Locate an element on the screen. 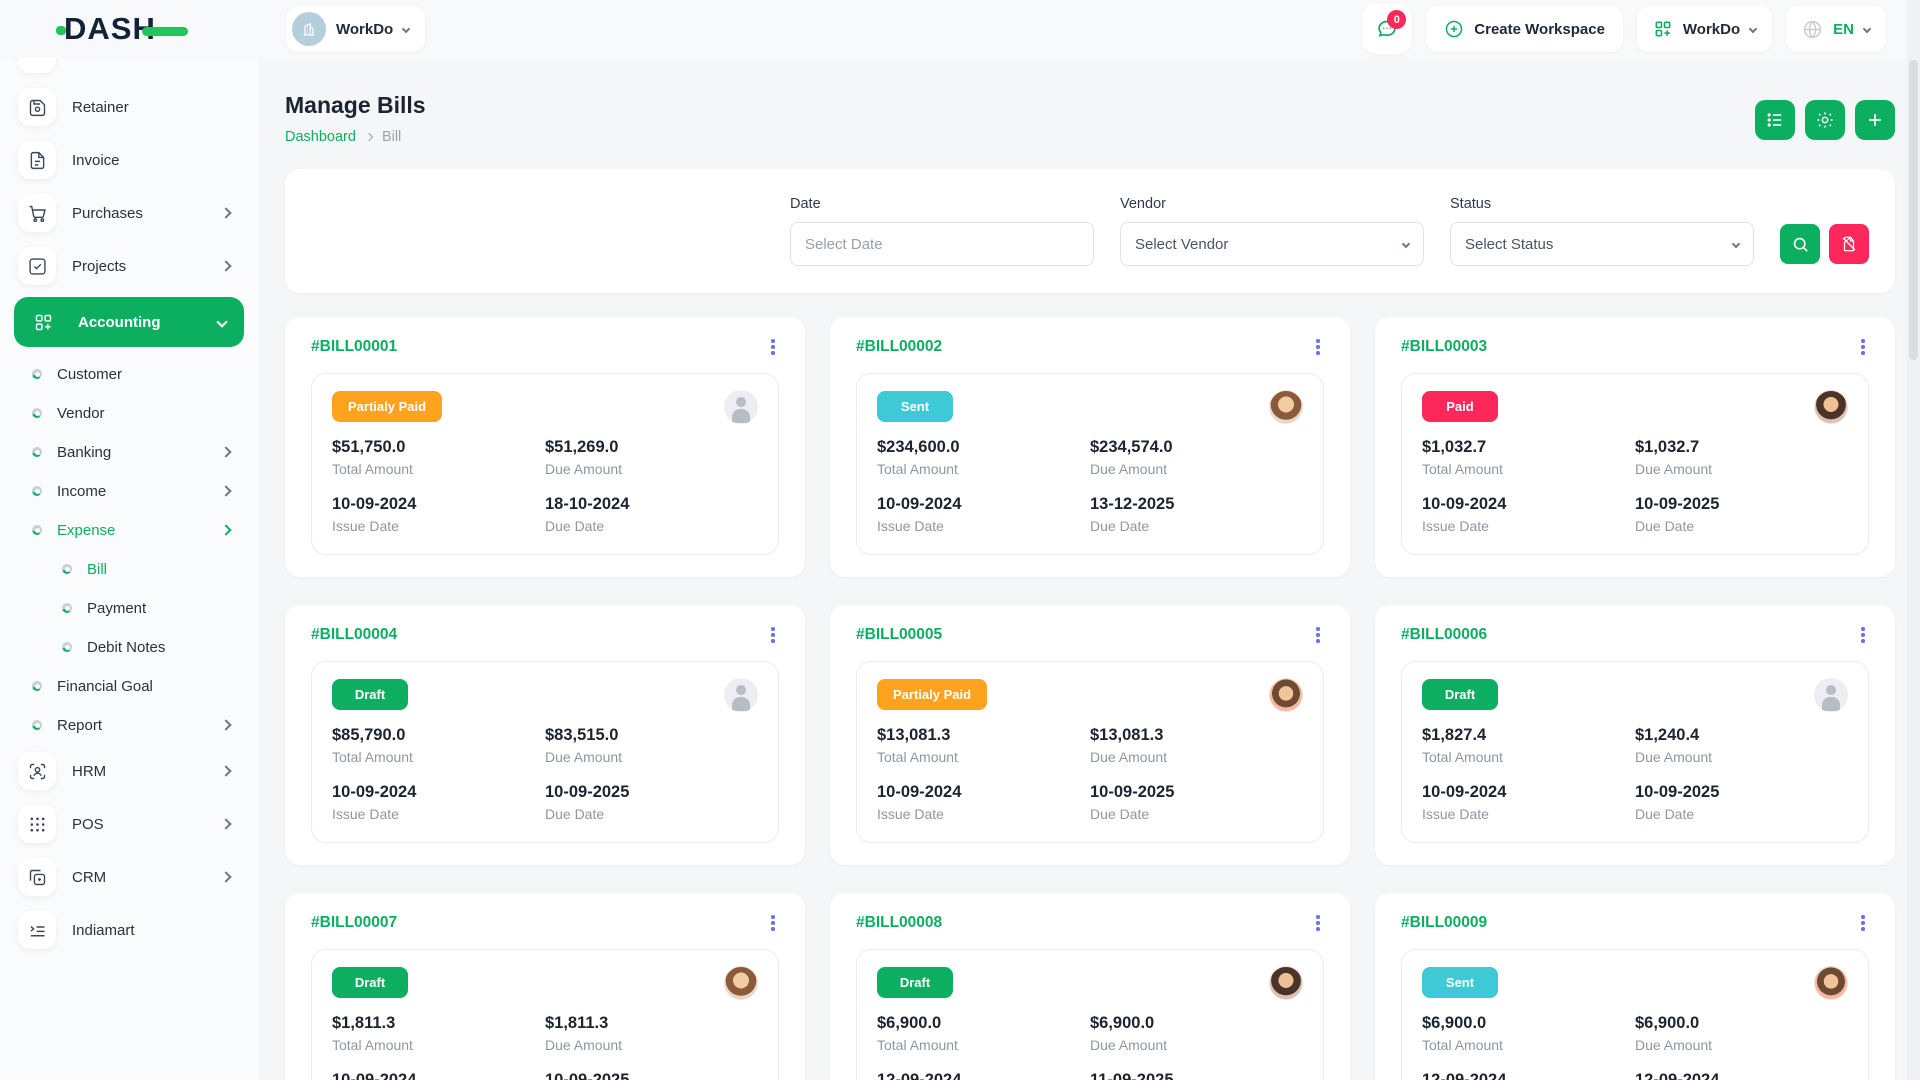  sidebar-item-bill: Bill is located at coordinates (131, 569).